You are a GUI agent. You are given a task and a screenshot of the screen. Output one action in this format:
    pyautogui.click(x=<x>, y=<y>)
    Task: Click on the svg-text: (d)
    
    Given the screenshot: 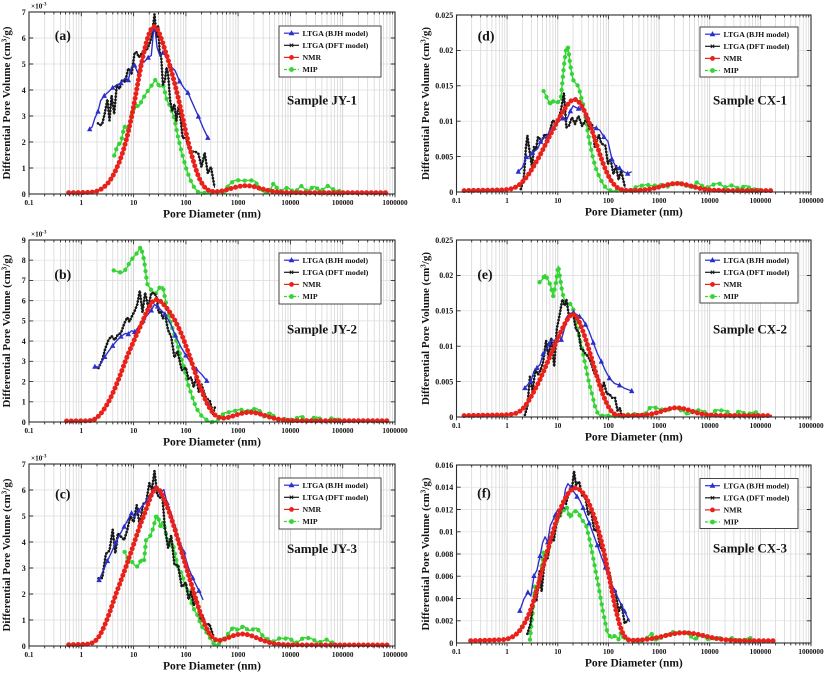 What is the action you would take?
    pyautogui.click(x=486, y=37)
    